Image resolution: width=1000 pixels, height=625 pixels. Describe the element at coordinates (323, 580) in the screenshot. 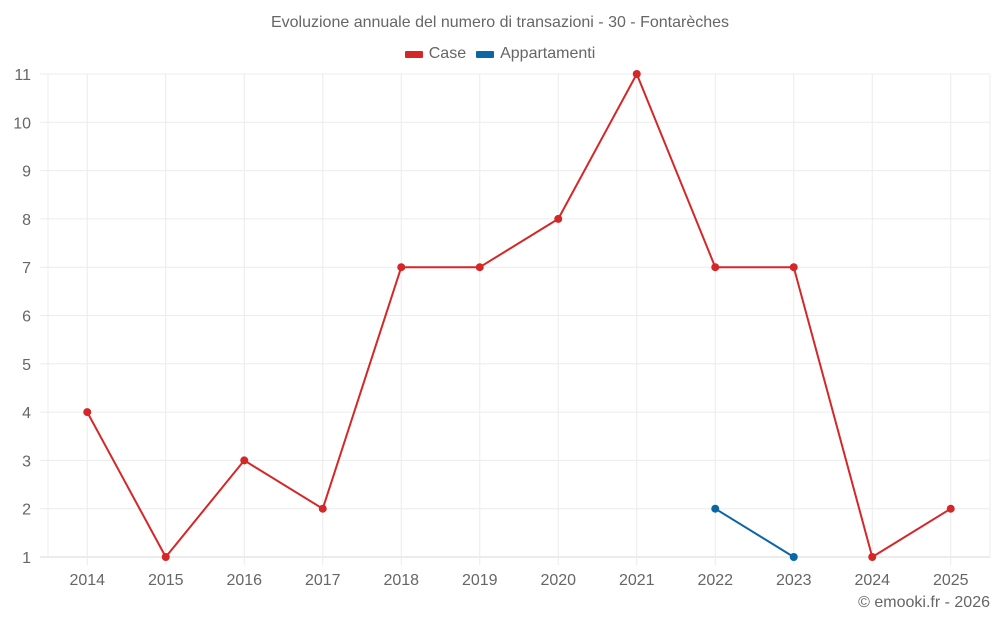

I see `x-tick-label: 2017` at that location.